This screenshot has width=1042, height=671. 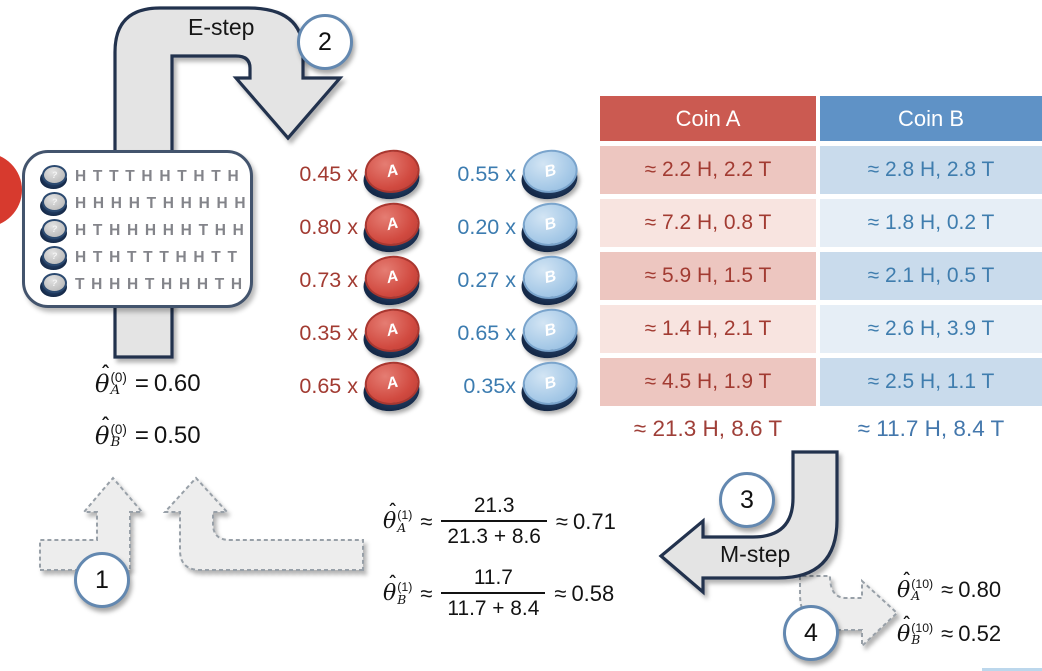 I want to click on sequence-row: ? H T T T H H T H T H, so click(x=145, y=176).